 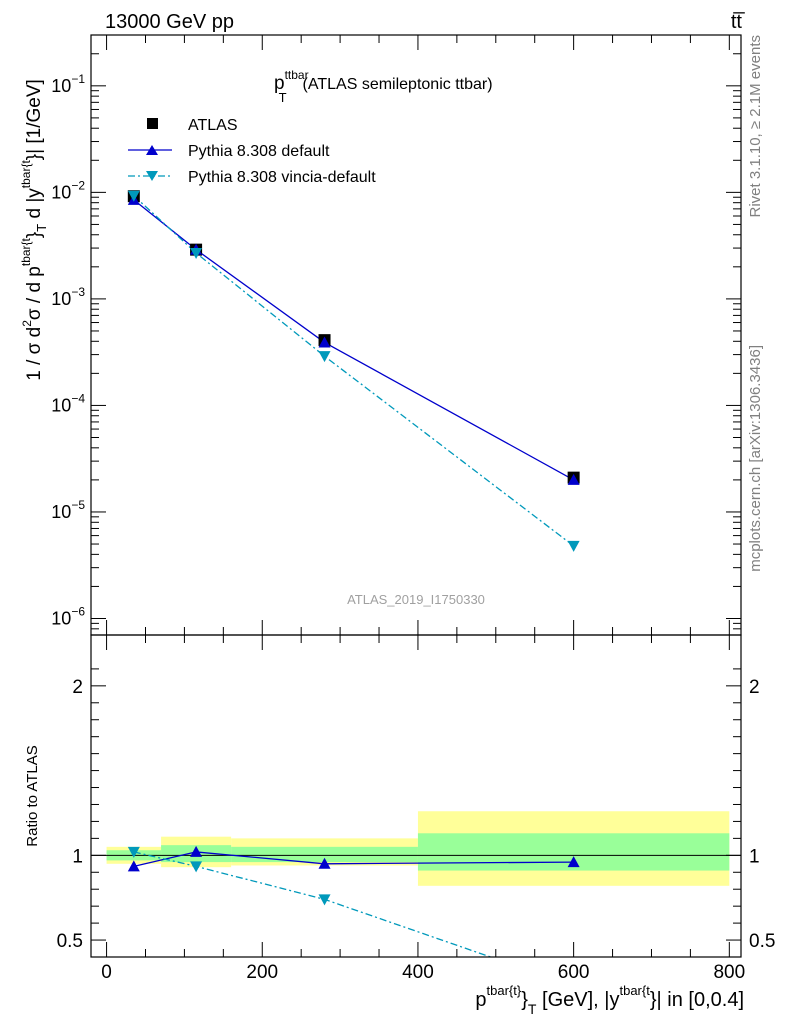 I want to click on main-y-tick-label: 10⁻⁴, so click(x=68, y=403).